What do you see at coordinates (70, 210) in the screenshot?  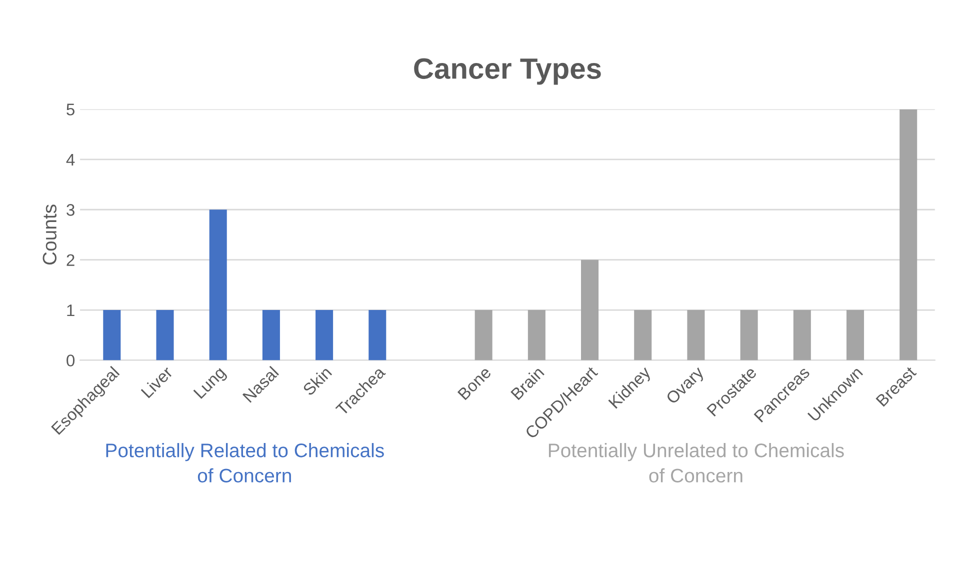 I see `y-tick-label: 3` at bounding box center [70, 210].